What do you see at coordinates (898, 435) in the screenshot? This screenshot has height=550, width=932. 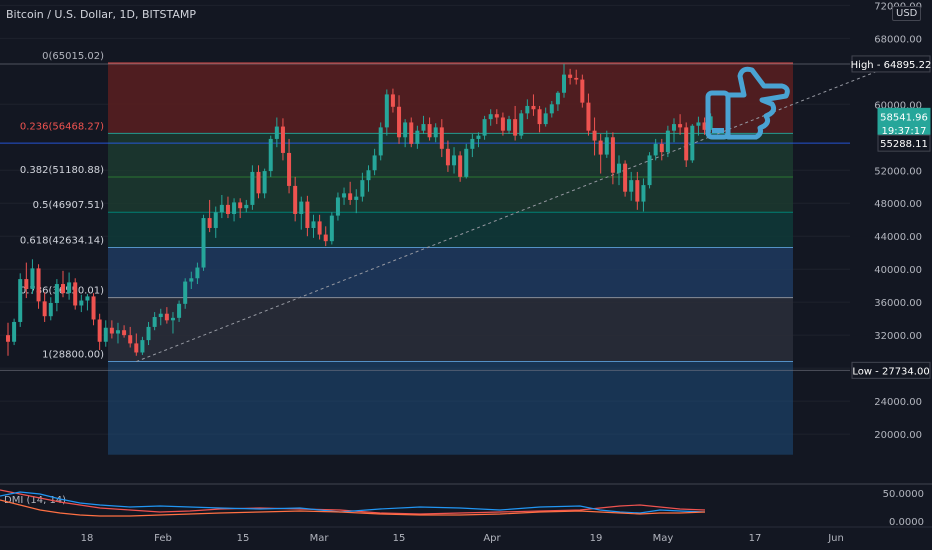 I see `price-tick-label: 20000.00` at bounding box center [898, 435].